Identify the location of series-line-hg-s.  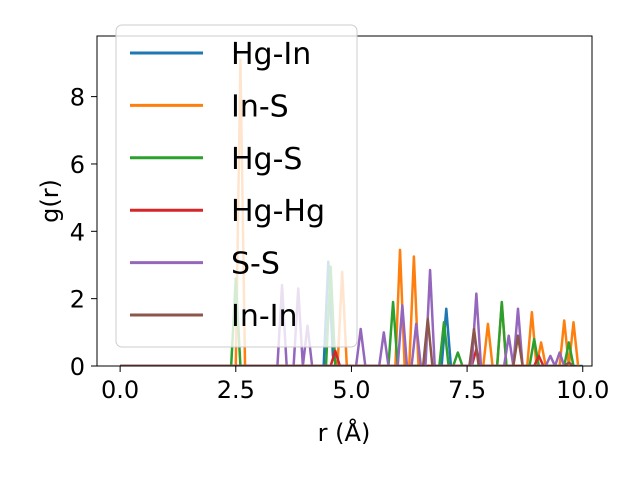
(347, 315).